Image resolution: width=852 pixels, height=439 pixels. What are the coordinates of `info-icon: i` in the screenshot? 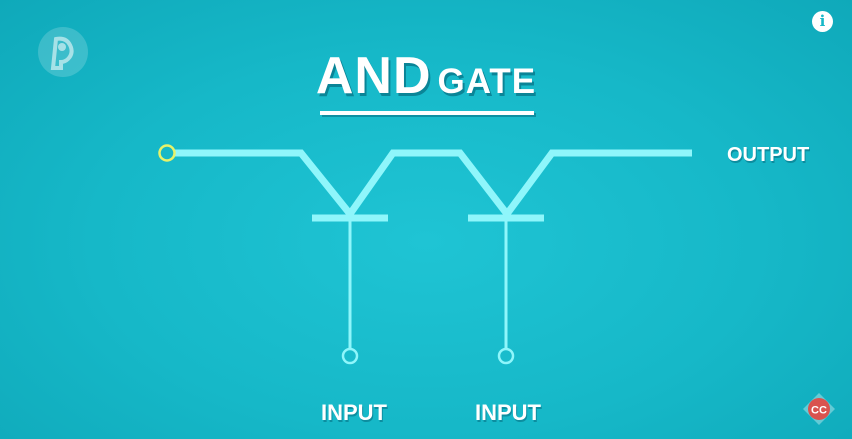 It's located at (822, 21).